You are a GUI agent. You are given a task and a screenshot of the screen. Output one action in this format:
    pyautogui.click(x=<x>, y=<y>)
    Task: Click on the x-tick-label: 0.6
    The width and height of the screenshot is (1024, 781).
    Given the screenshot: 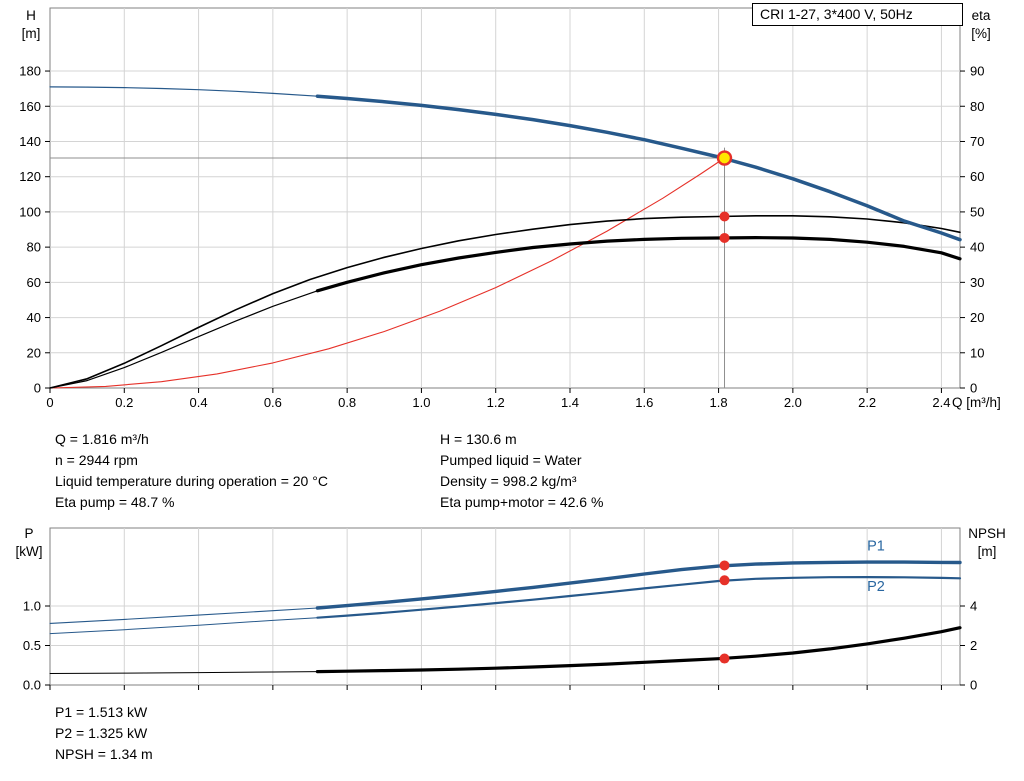 What is the action you would take?
    pyautogui.click(x=273, y=402)
    